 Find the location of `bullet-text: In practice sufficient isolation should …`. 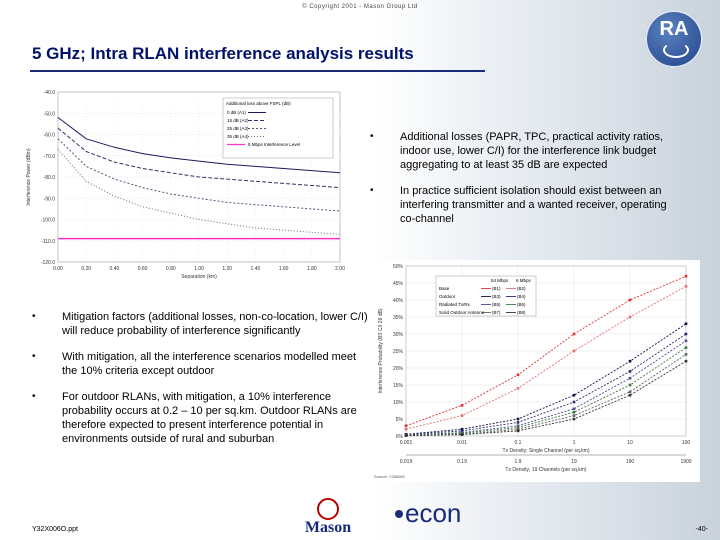

bullet-text: In practice sufficient isolation should … is located at coordinates (533, 205).